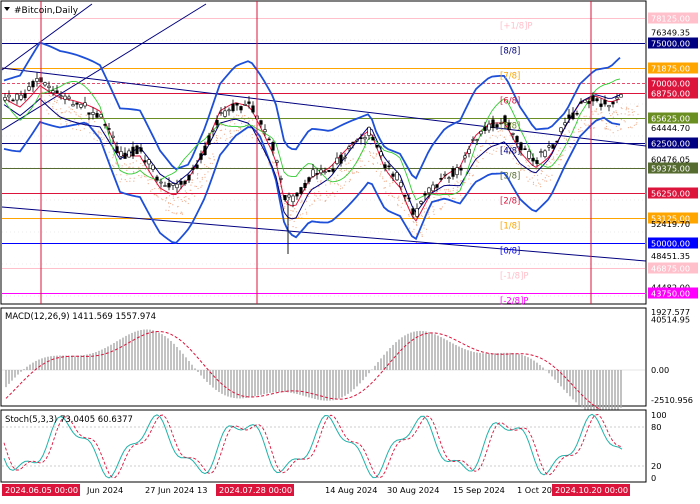 The image size is (700, 504). What do you see at coordinates (670, 19) in the screenshot?
I see `price-label: 78125.00` at bounding box center [670, 19].